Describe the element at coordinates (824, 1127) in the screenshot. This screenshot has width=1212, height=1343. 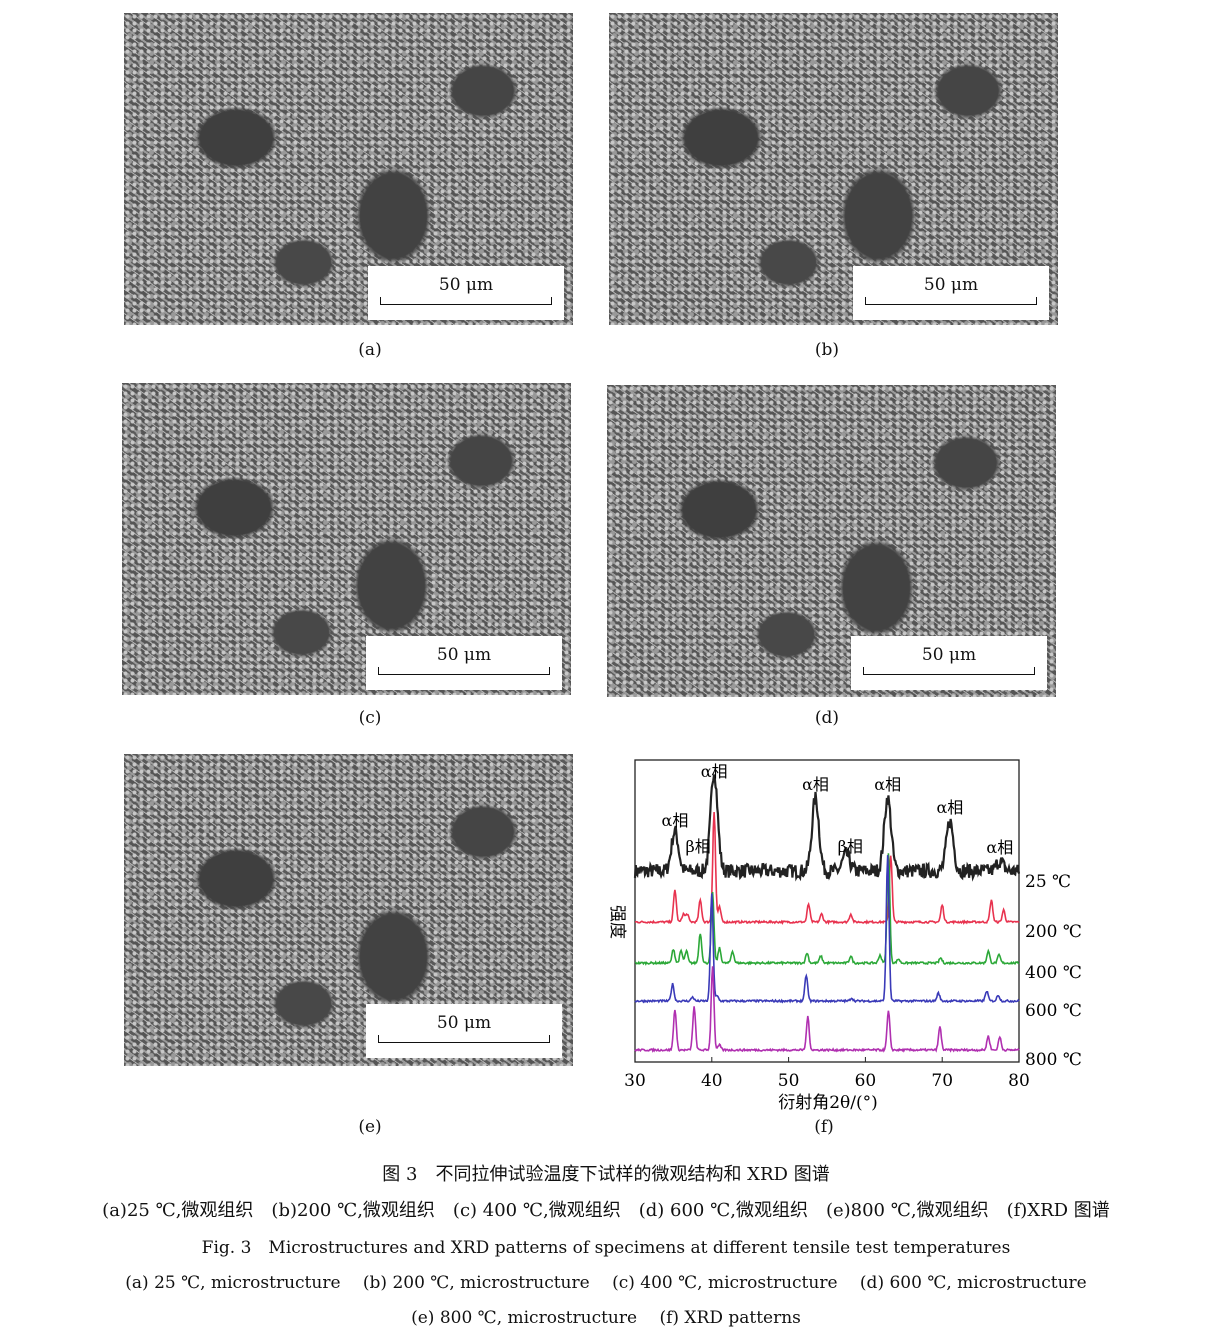
I see `panel-label-f: (f)` at that location.